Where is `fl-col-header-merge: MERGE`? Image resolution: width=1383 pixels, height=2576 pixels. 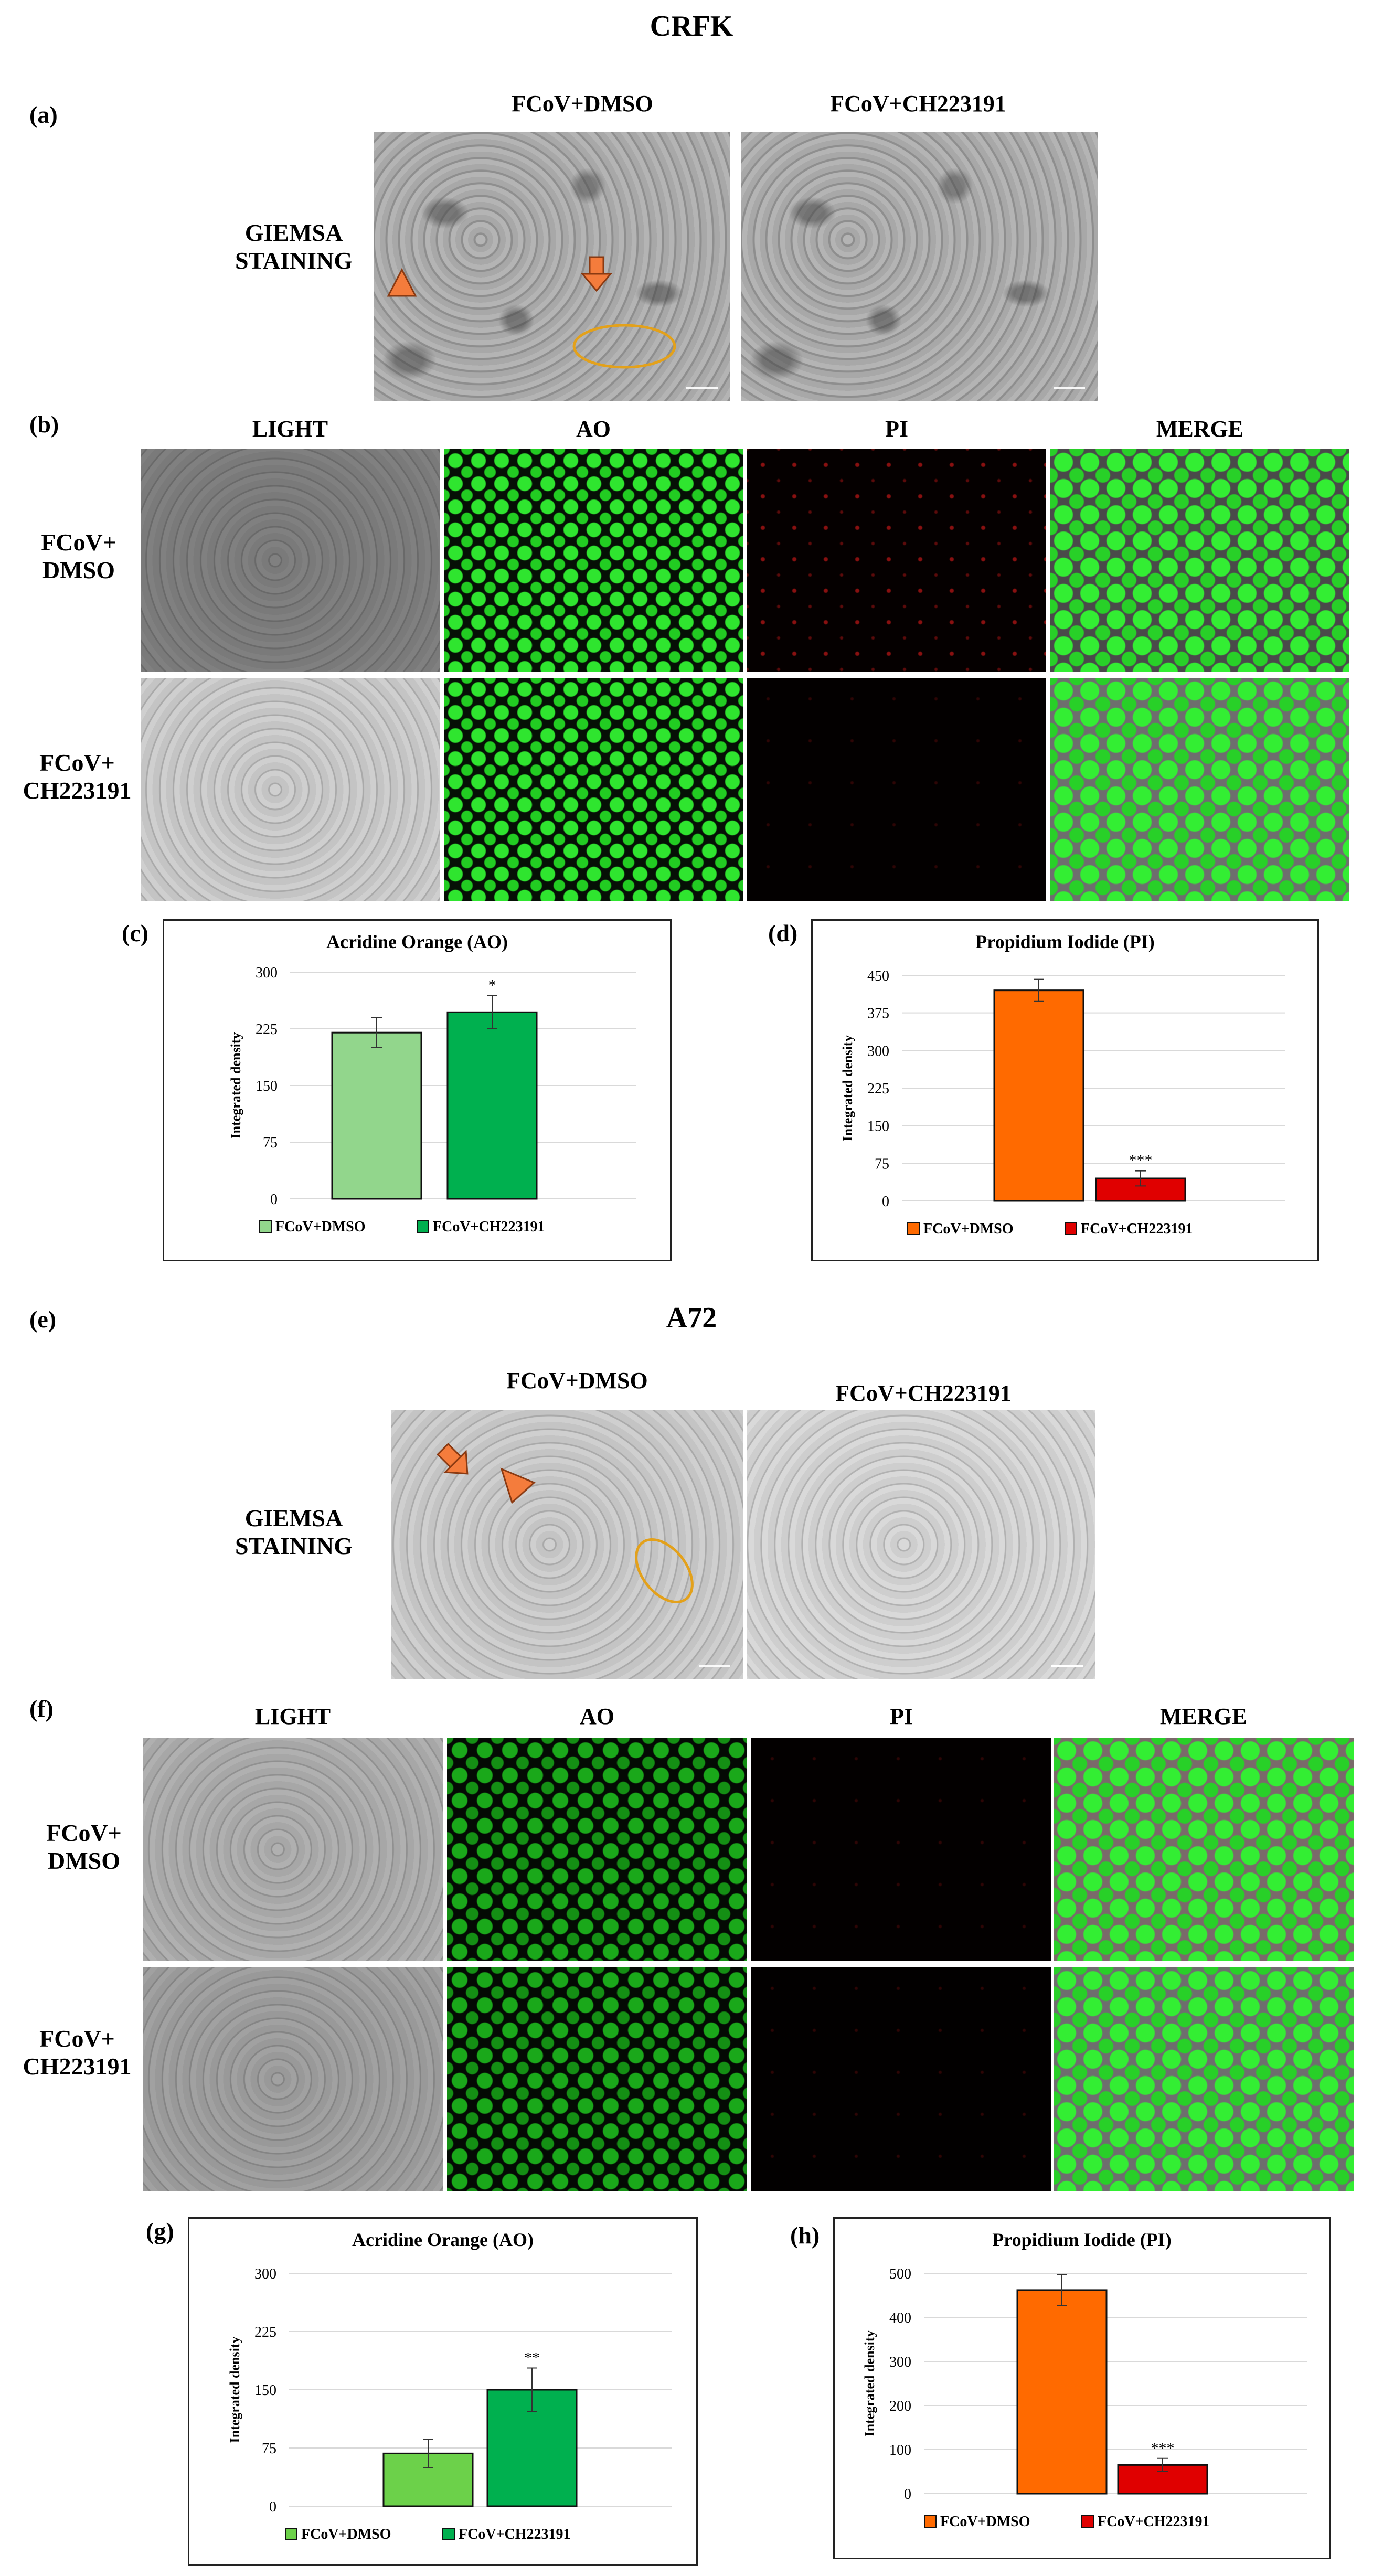
fl-col-header-merge: MERGE is located at coordinates (1200, 429).